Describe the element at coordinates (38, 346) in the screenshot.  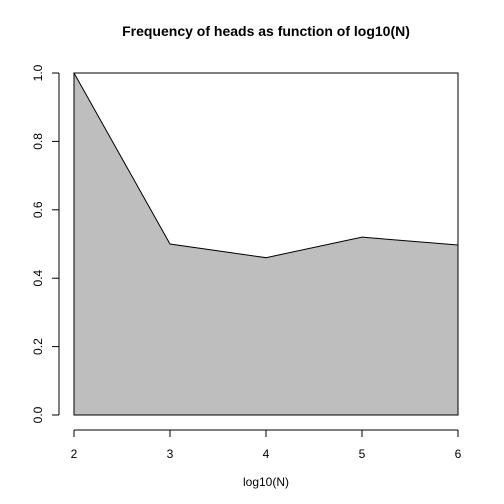
I see `y-tick-label: 0.2` at that location.